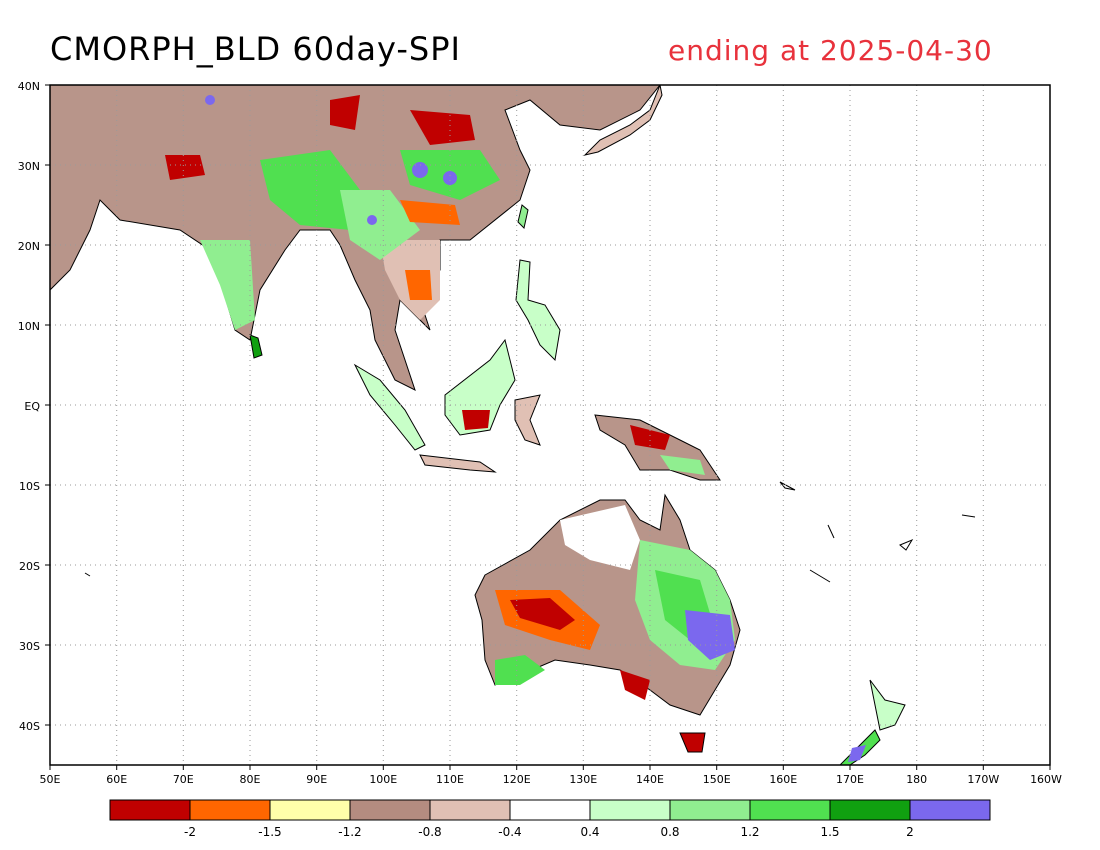 This screenshot has height=850, width=1100. Describe the element at coordinates (916, 779) in the screenshot. I see `lon-label: 180` at that location.